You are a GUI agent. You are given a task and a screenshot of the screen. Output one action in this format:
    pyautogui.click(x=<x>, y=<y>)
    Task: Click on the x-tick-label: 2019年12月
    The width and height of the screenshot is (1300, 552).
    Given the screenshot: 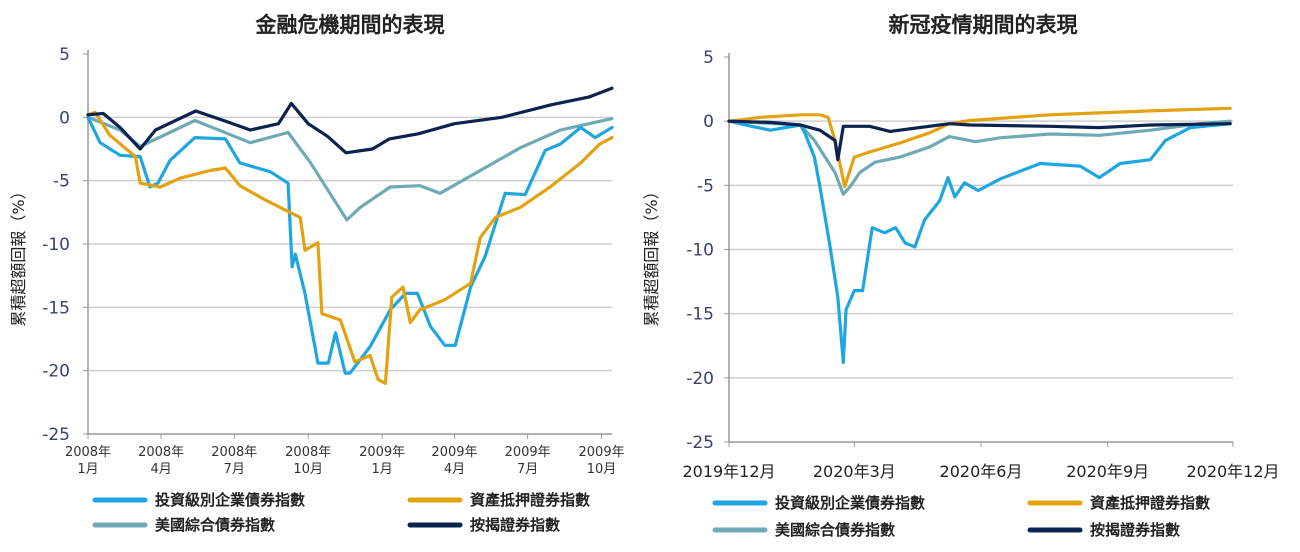 What is the action you would take?
    pyautogui.click(x=728, y=471)
    